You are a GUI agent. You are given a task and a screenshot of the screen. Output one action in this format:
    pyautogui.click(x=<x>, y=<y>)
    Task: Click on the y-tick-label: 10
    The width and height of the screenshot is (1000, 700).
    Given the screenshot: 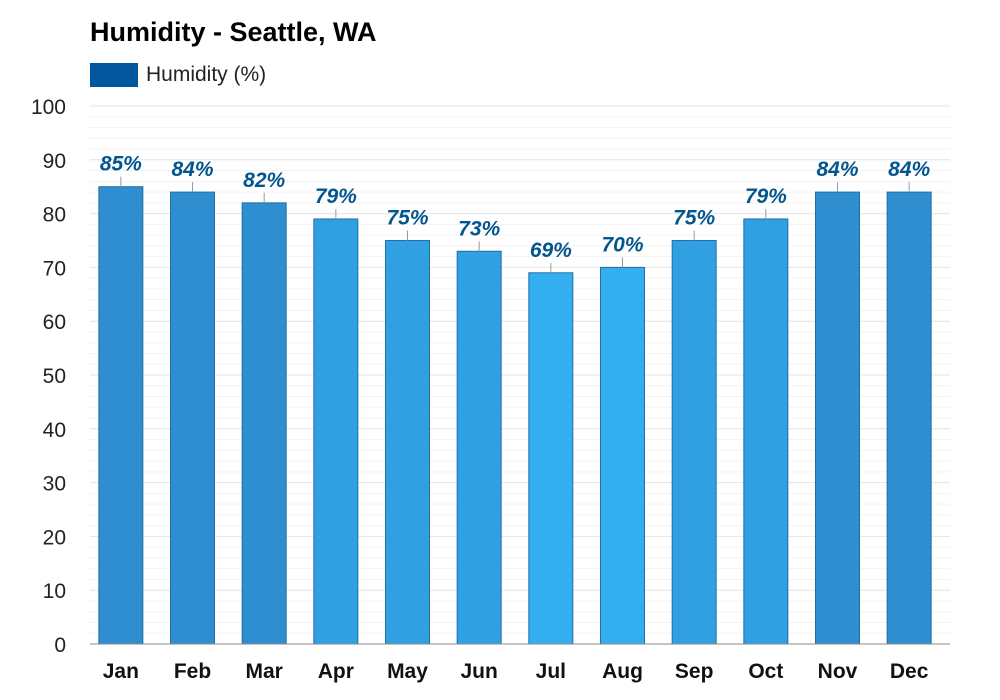 What is the action you would take?
    pyautogui.click(x=54, y=591)
    